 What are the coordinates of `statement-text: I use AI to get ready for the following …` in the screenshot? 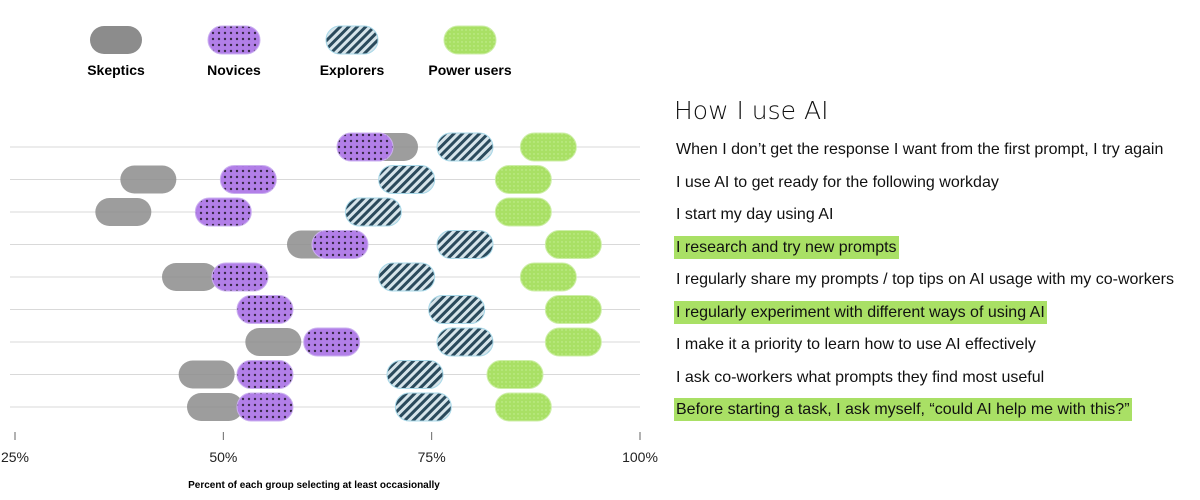 It's located at (837, 182).